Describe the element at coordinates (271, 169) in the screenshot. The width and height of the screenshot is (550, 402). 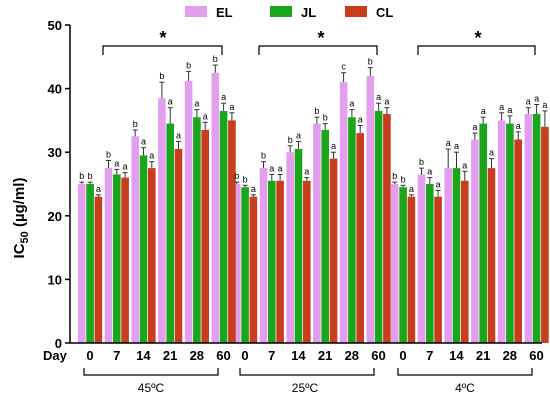
I see `sig-letter-jl-1-1: a` at that location.